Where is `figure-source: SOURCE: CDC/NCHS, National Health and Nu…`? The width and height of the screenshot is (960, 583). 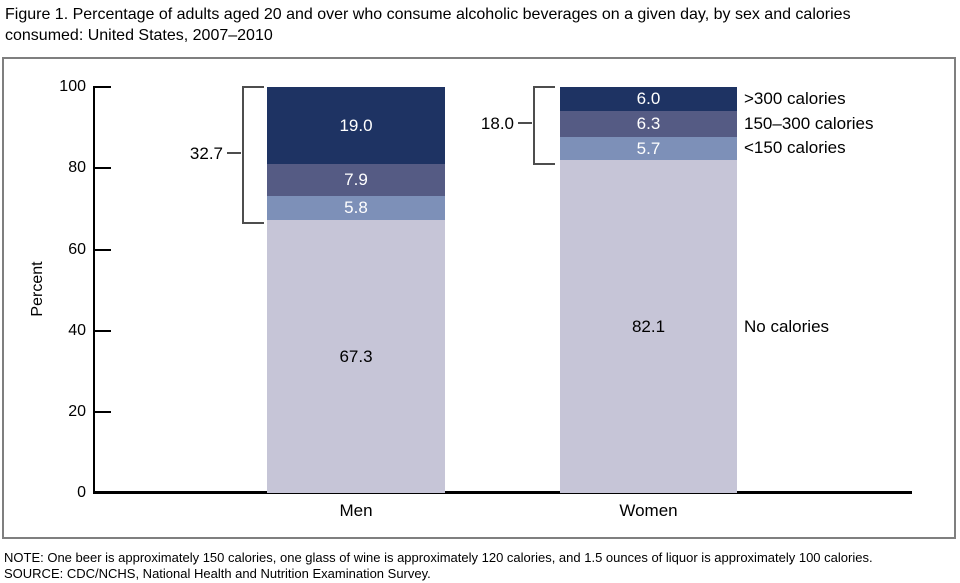
figure-source: SOURCE: CDC/NCHS, National Health and Nu… is located at coordinates (217, 573).